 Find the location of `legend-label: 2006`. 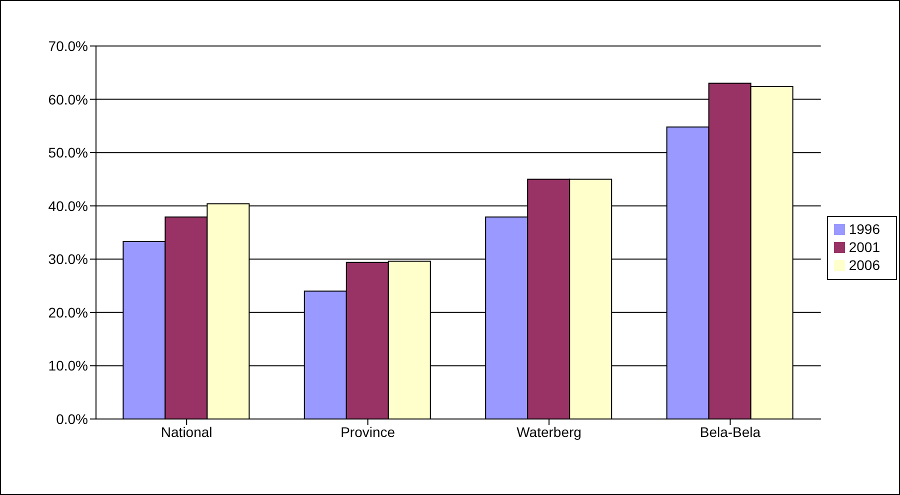

legend-label: 2006 is located at coordinates (864, 264).